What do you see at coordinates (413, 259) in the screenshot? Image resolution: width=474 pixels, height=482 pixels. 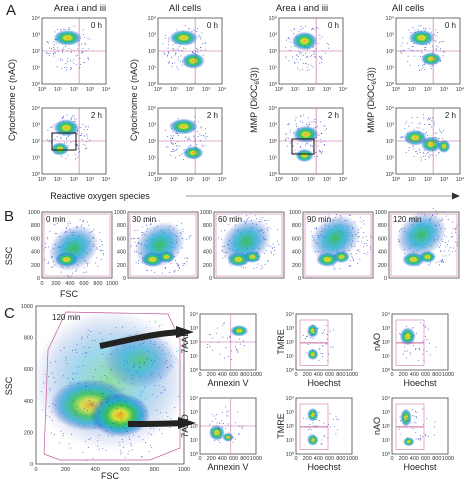 I see `density-core` at bounding box center [413, 259].